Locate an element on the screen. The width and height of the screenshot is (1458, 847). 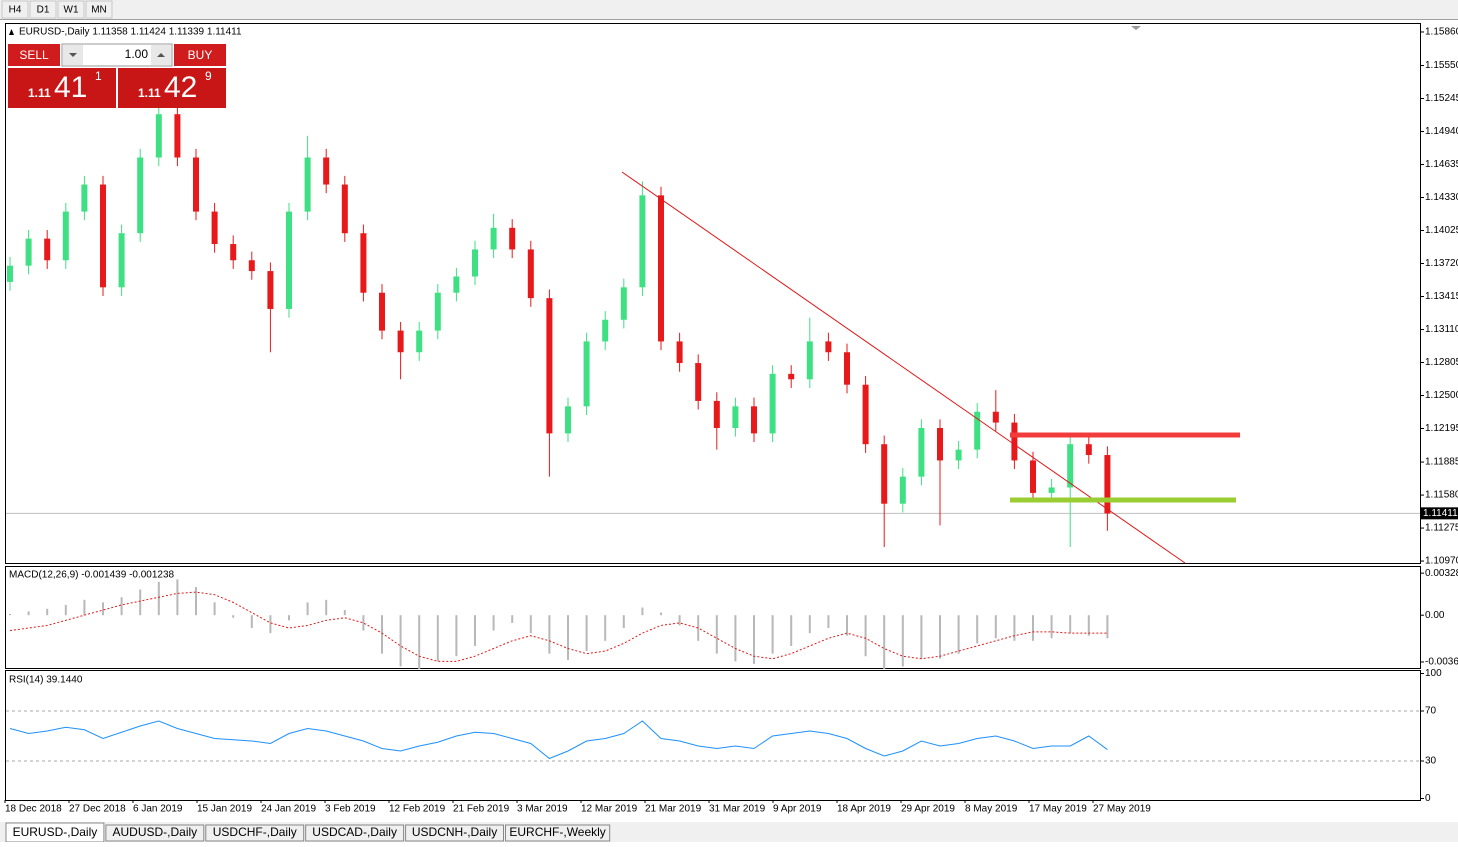
signal-line is located at coordinates (558, 626).